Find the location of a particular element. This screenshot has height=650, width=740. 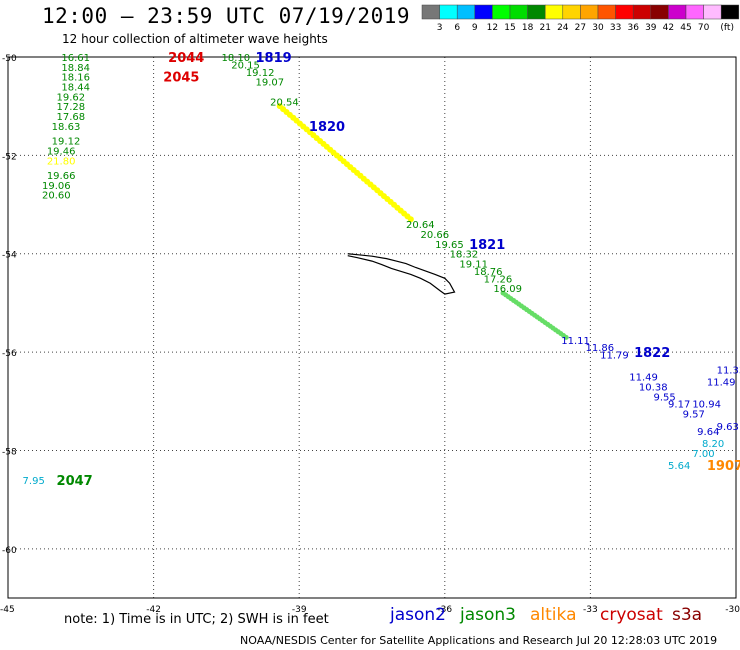

legend-altika: altika is located at coordinates (553, 615).